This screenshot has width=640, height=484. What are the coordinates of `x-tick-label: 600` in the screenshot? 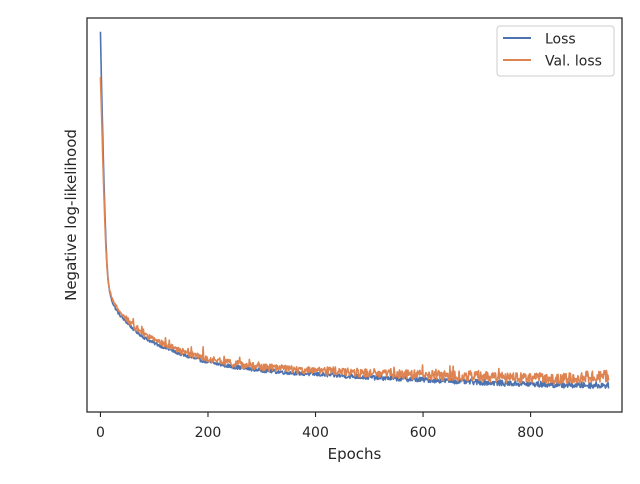 It's located at (423, 433).